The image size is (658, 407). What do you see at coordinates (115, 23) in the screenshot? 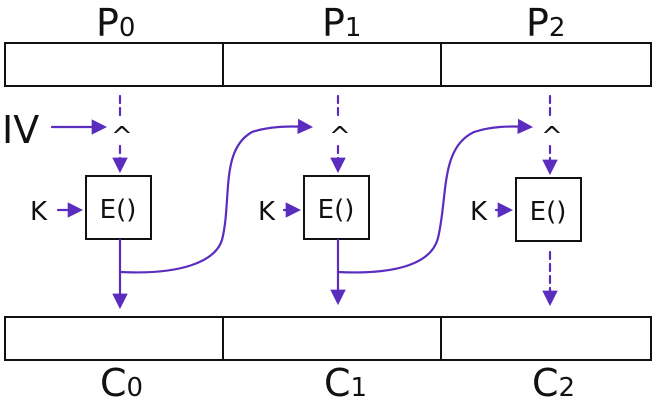
I see `plaintext-label-0: P0` at bounding box center [115, 23].